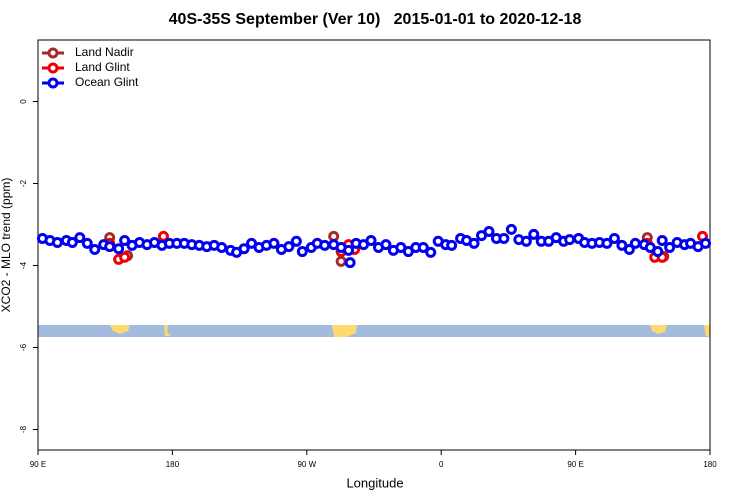 This screenshot has width=750, height=500. I want to click on x-tick-label: 90 W, so click(306, 464).